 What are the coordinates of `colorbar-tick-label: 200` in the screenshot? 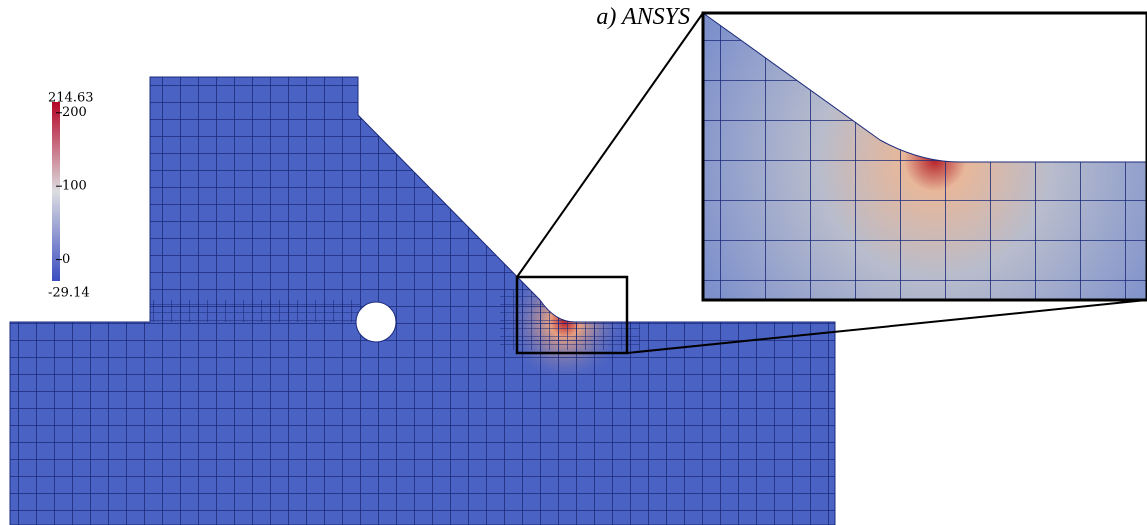 It's located at (74, 112).